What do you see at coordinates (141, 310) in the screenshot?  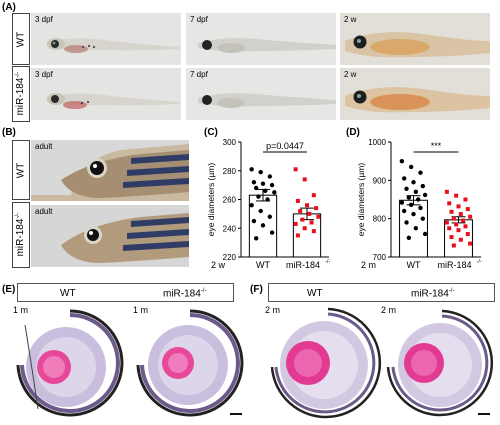 I see `age-caption: 1 m` at bounding box center [141, 310].